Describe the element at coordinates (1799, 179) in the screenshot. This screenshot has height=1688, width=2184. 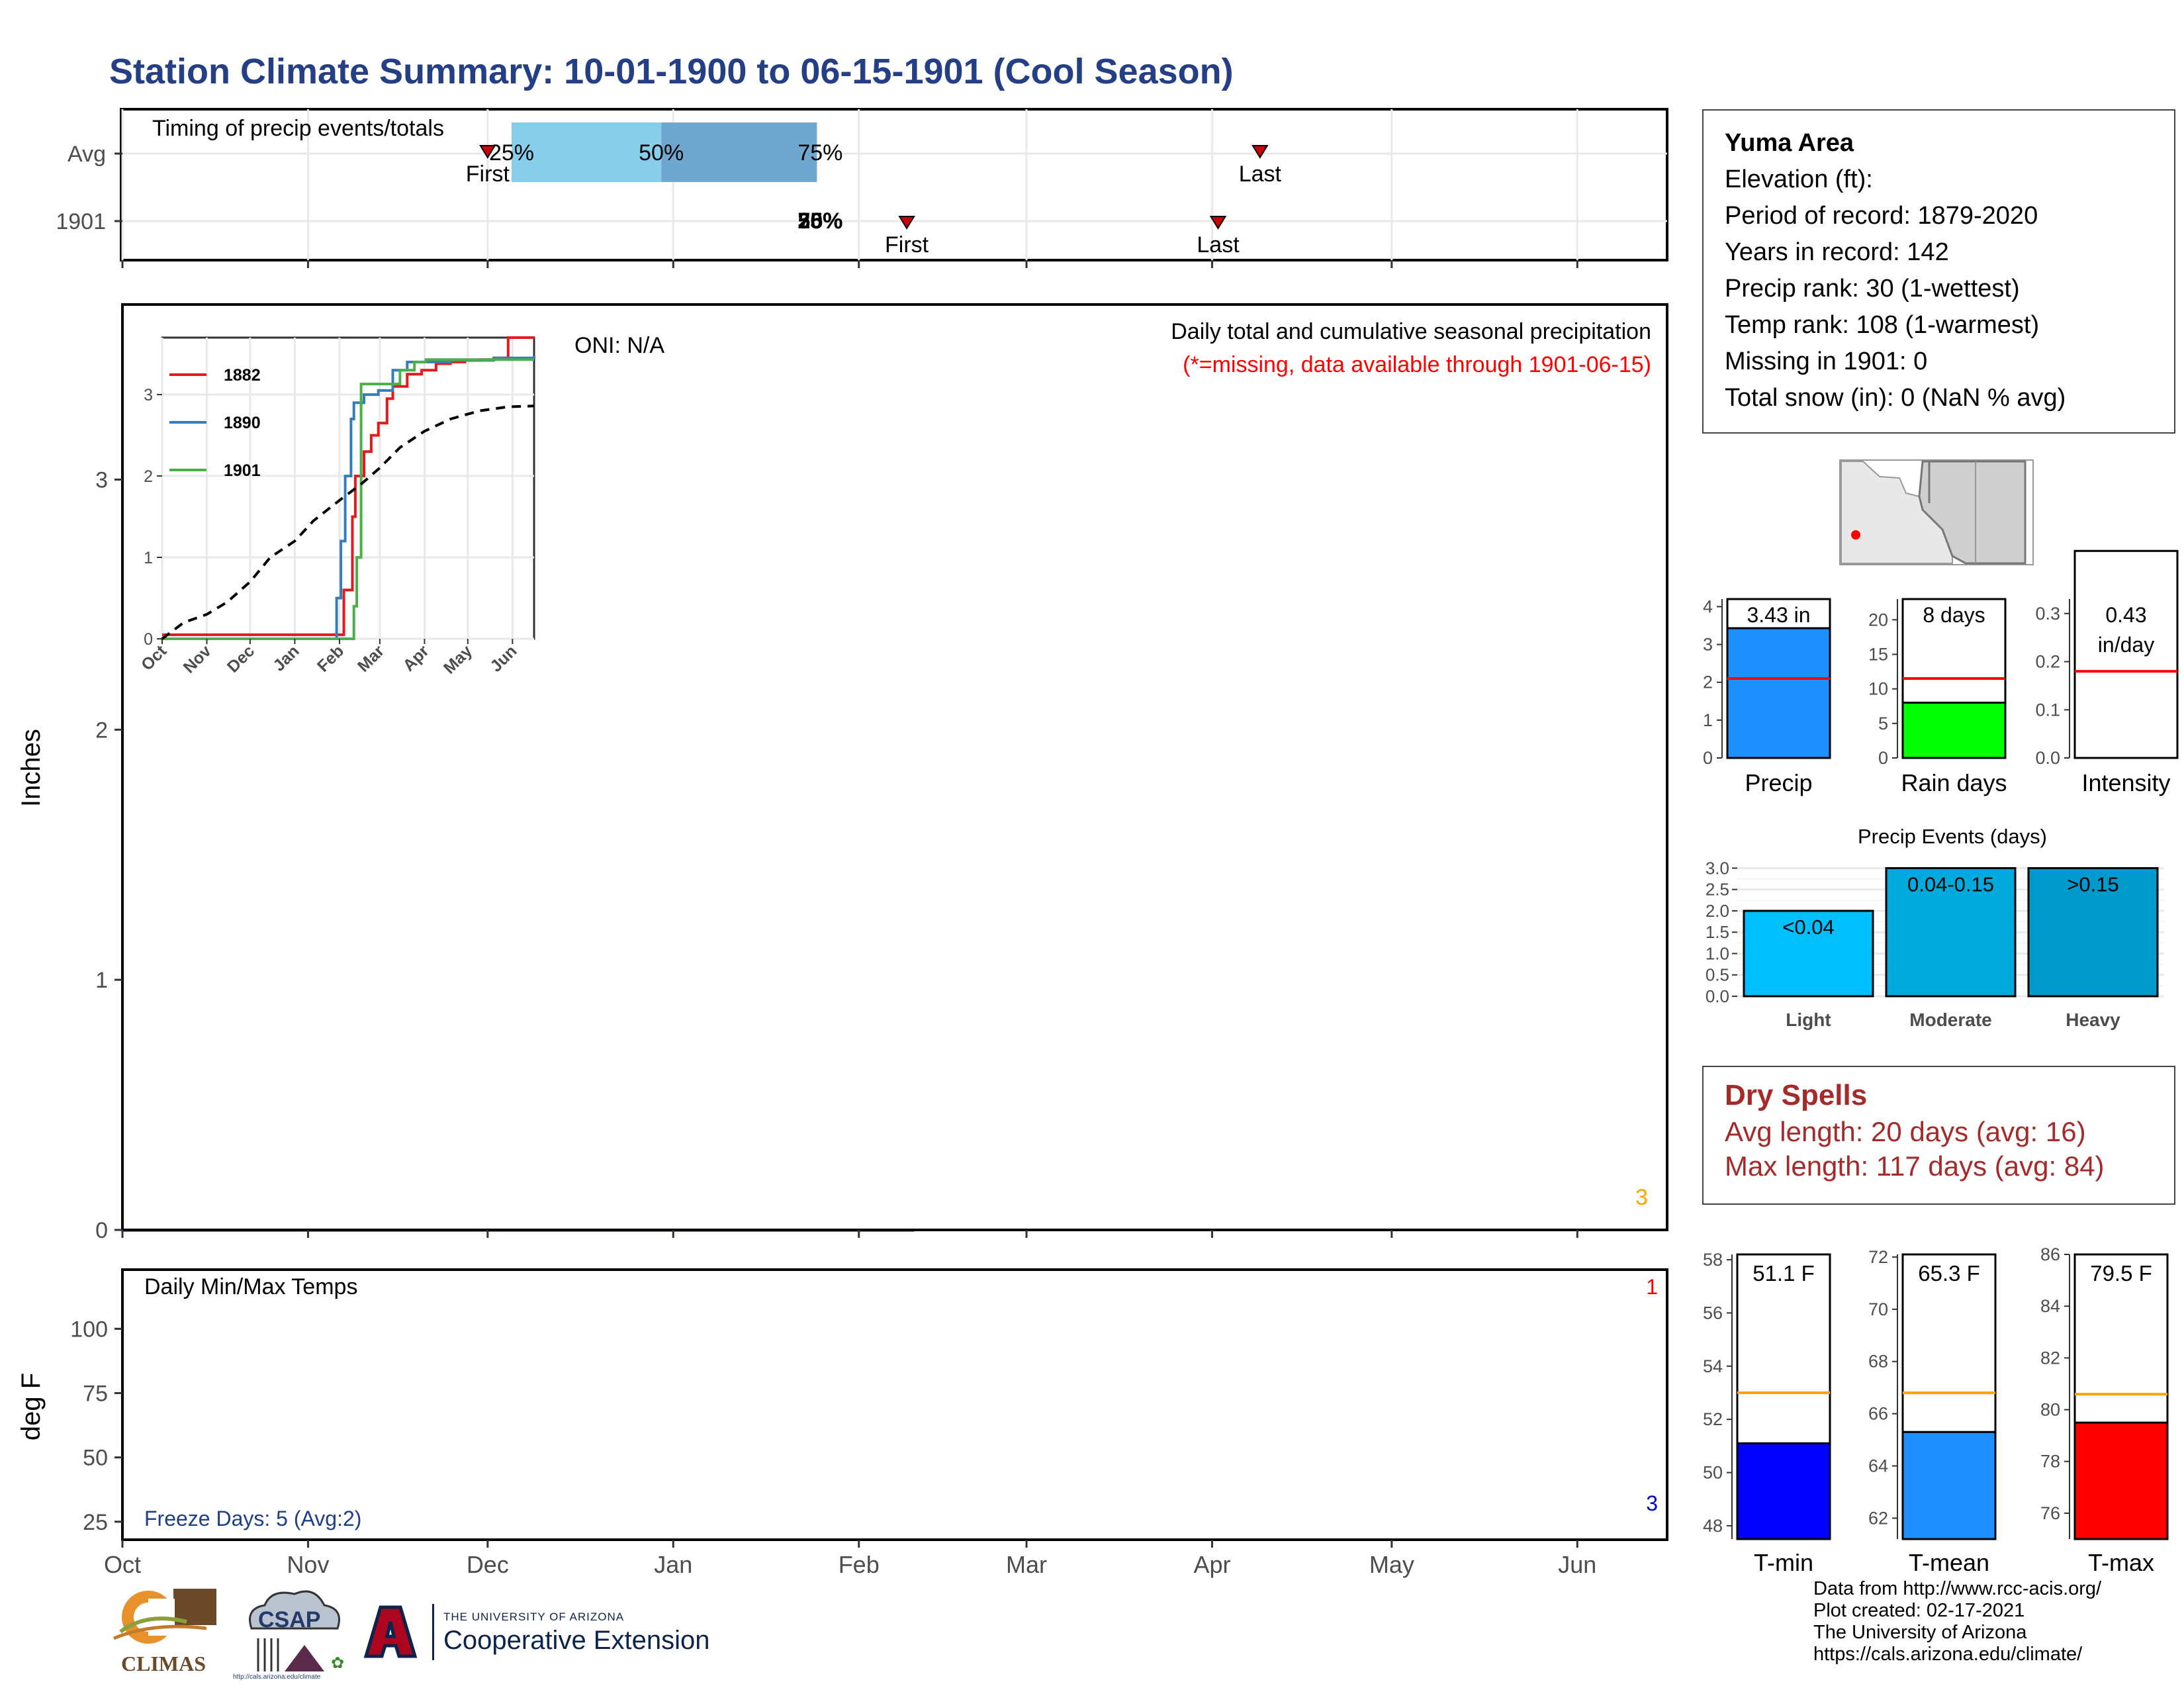
I see `station-elevation: Elevation (ft):` at that location.